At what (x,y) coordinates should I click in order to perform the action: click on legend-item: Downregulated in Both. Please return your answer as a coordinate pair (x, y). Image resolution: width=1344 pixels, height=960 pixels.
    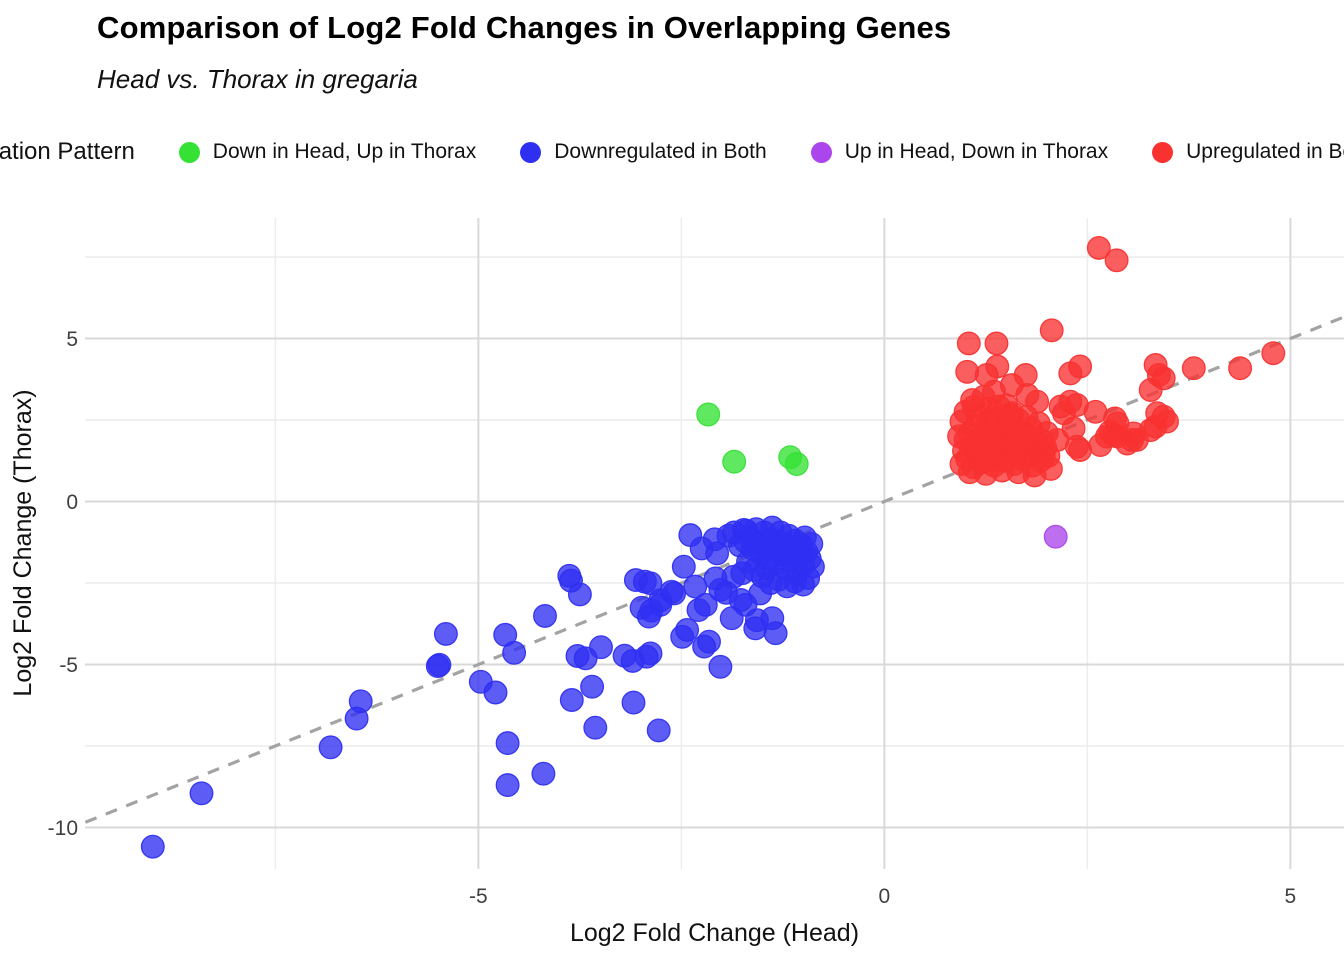
    Looking at the image, I should click on (643, 152).